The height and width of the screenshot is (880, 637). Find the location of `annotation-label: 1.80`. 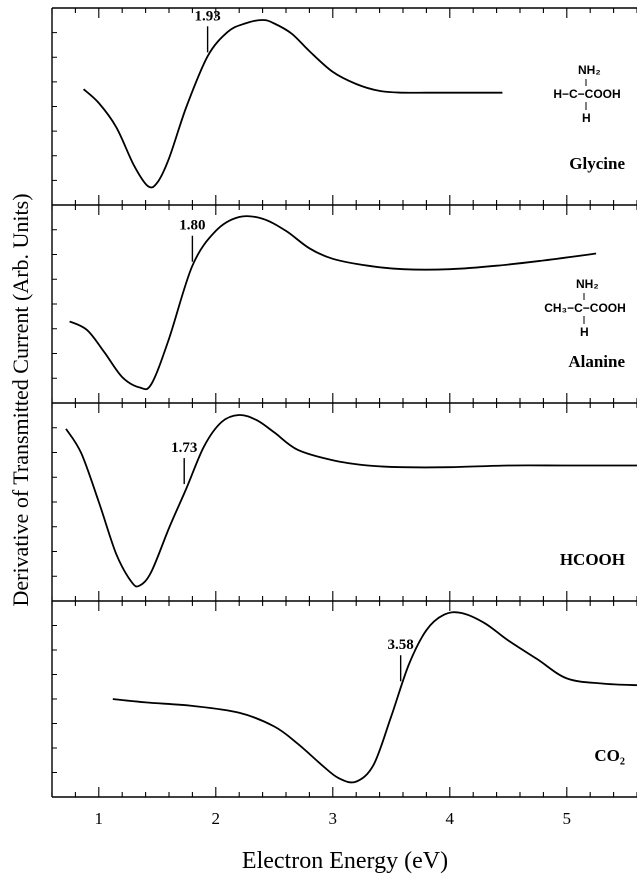

annotation-label: 1.80 is located at coordinates (192, 226).